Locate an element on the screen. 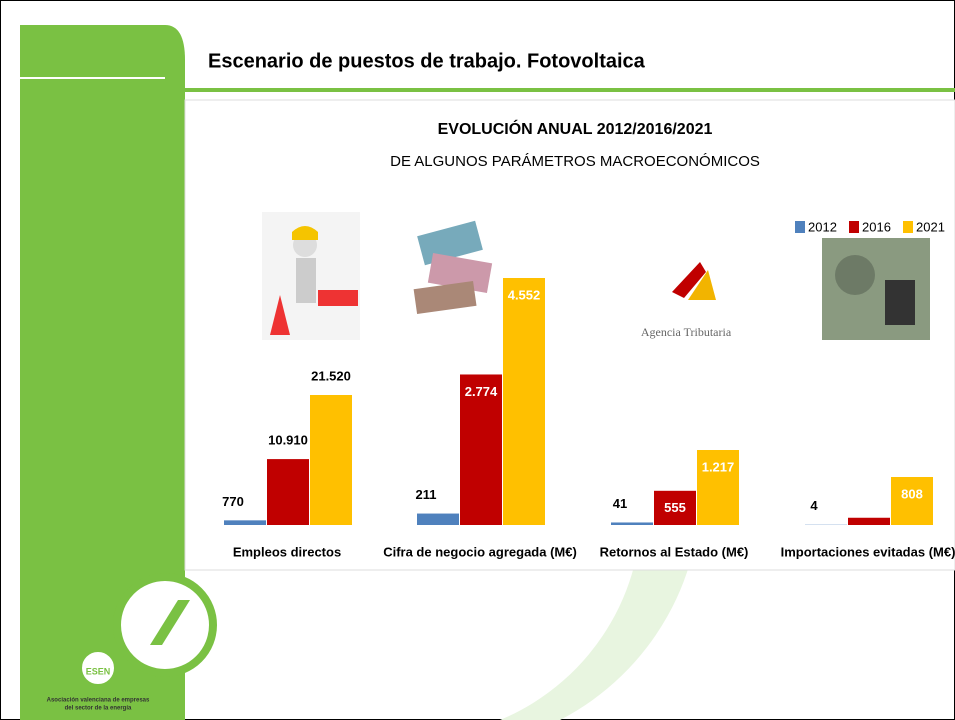 The image size is (955, 720). x-tick-label: Cifra de negocio agregada (M€) is located at coordinates (480, 551).